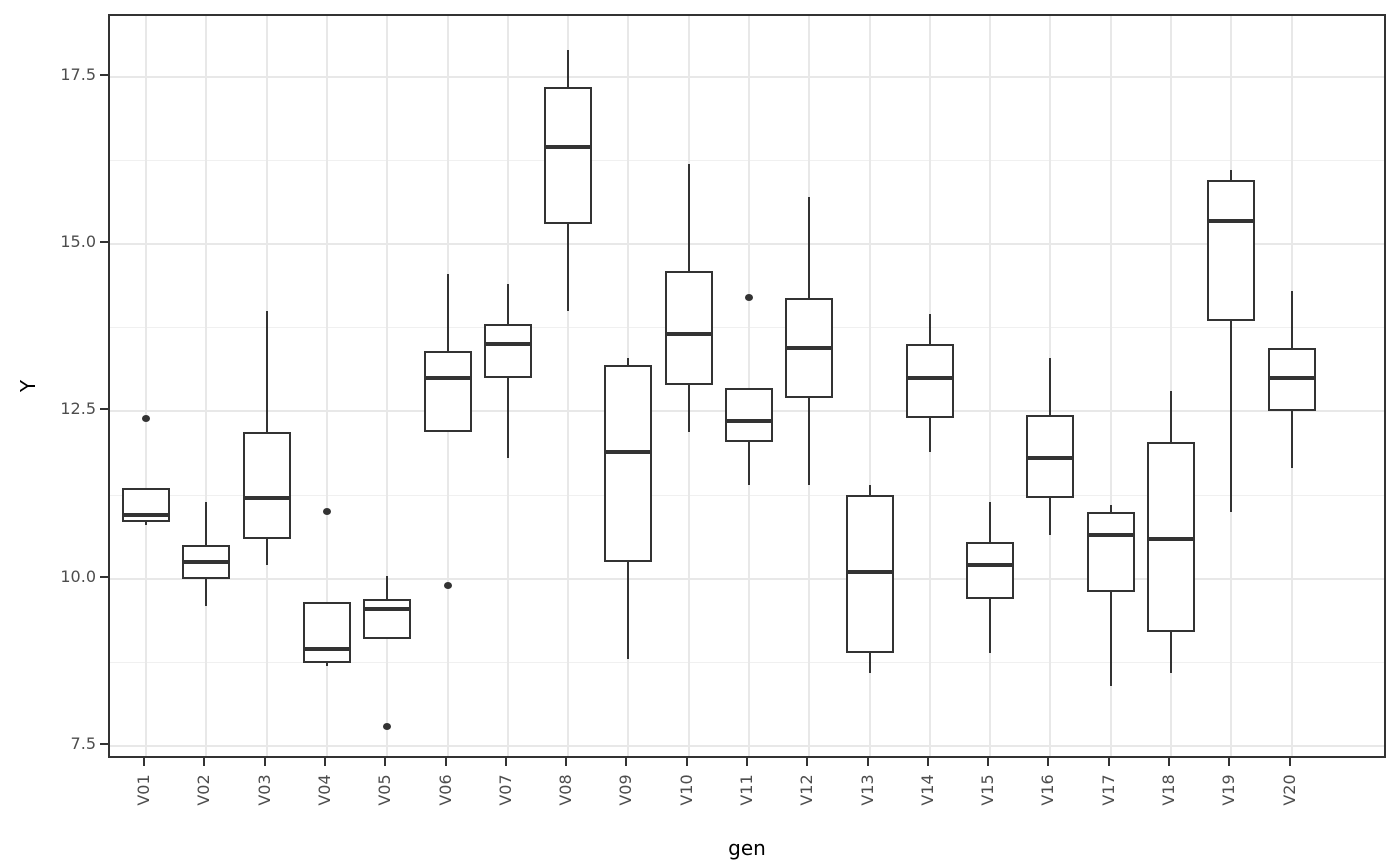  Describe the element at coordinates (867, 790) in the screenshot. I see `x-tick-label: V13` at that location.